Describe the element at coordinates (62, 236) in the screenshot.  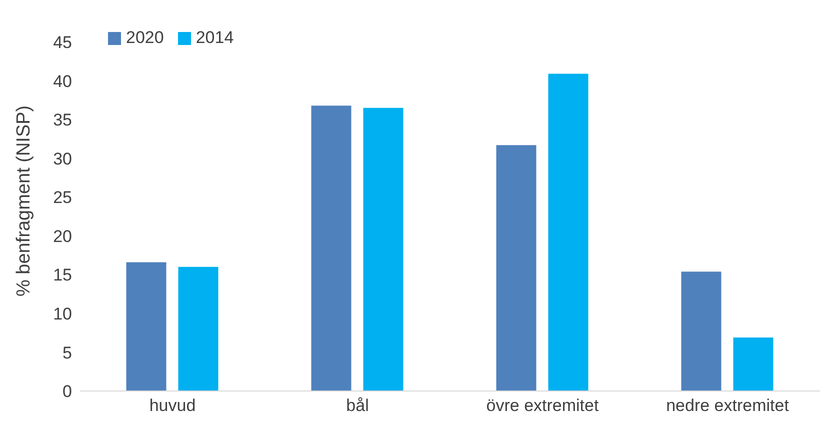
I see `y-tick-label: 20` at that location.